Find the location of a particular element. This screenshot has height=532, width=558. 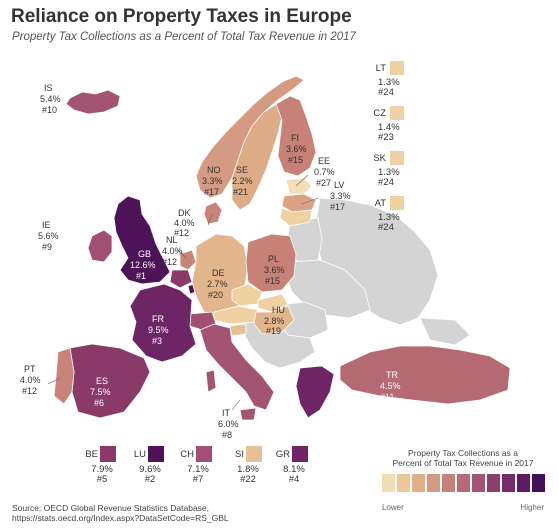

svg-text: #17 is located at coordinates (337, 207).